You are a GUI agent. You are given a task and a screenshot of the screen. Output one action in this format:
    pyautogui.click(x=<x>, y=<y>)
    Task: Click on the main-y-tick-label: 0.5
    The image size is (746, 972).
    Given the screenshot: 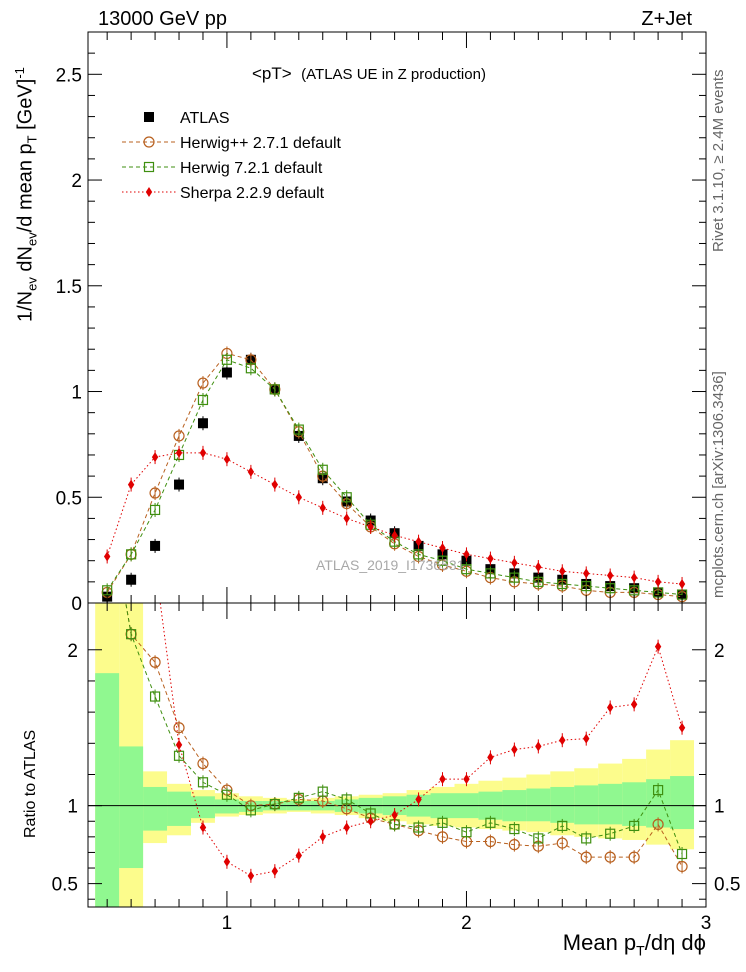 What is the action you would take?
    pyautogui.click(x=69, y=498)
    